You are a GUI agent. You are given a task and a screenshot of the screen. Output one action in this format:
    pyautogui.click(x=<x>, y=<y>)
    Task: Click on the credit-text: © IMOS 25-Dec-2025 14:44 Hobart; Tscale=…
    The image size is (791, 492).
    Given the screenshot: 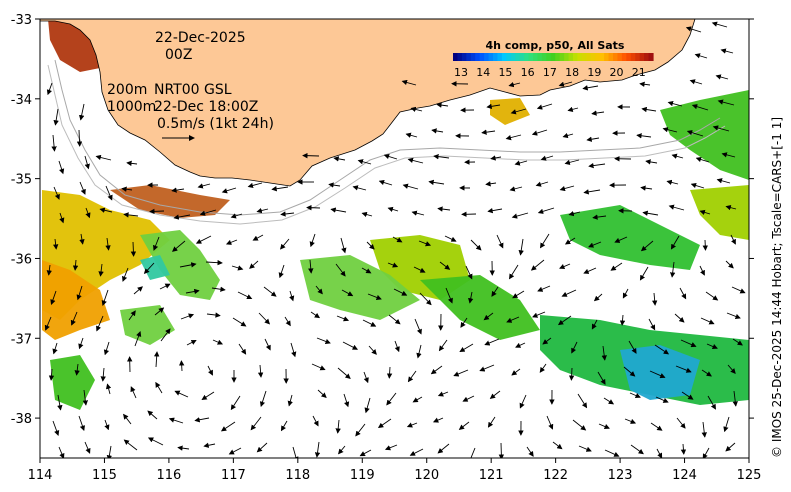 What is the action you would take?
    pyautogui.click(x=777, y=287)
    